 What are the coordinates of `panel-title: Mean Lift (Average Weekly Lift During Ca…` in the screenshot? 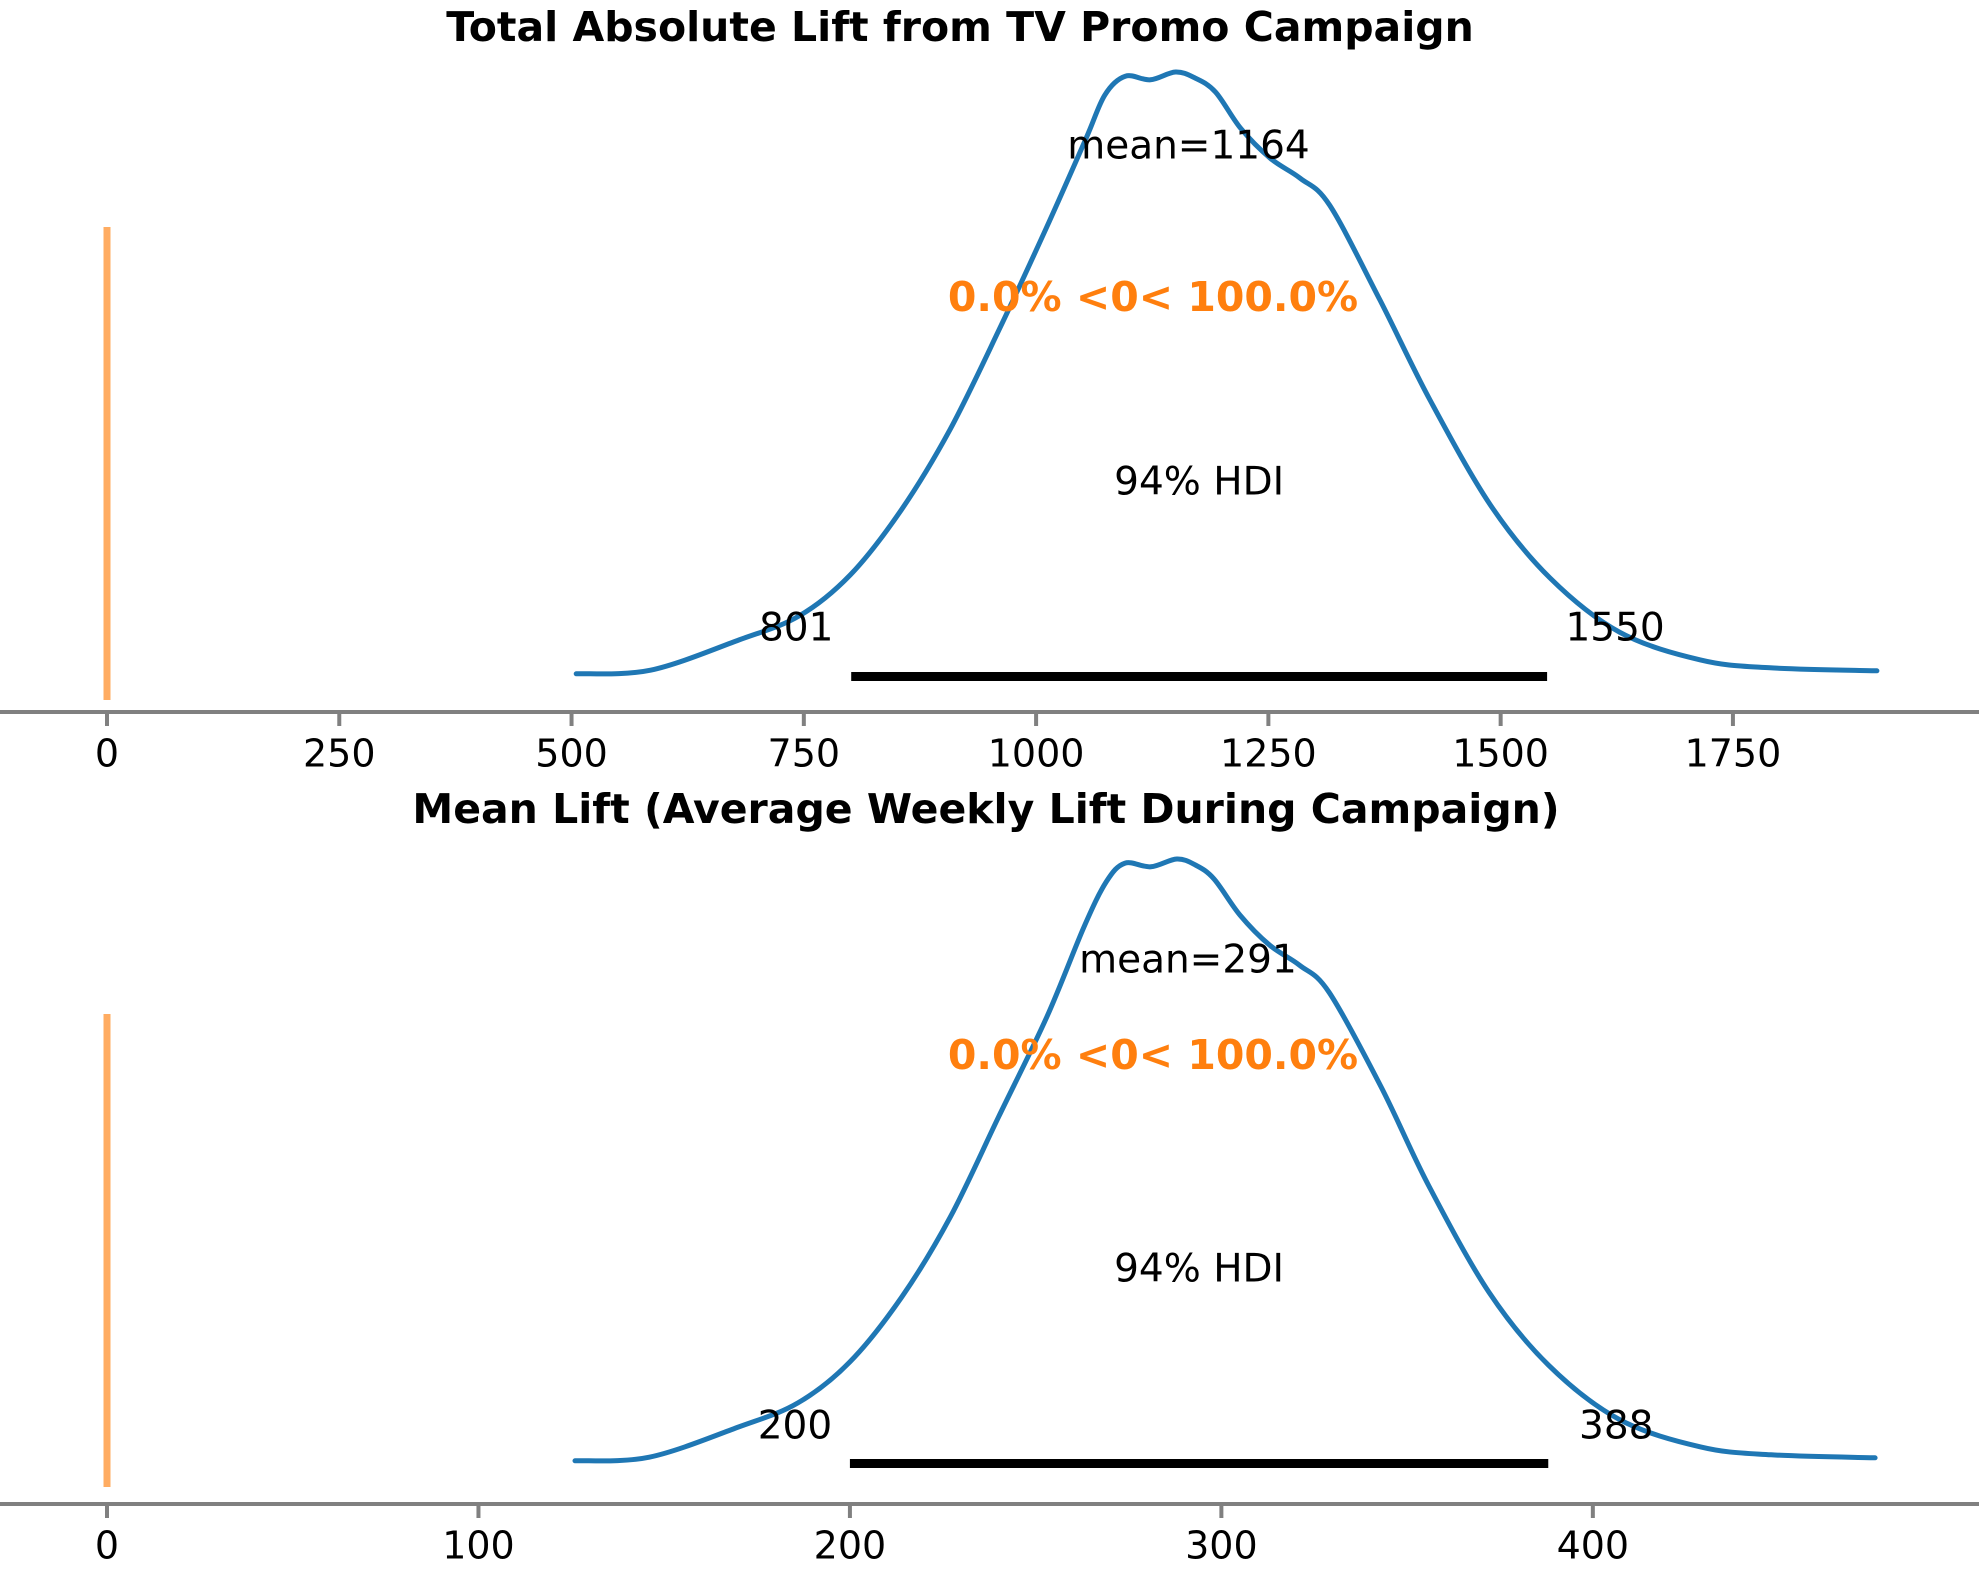 It's located at (985, 809).